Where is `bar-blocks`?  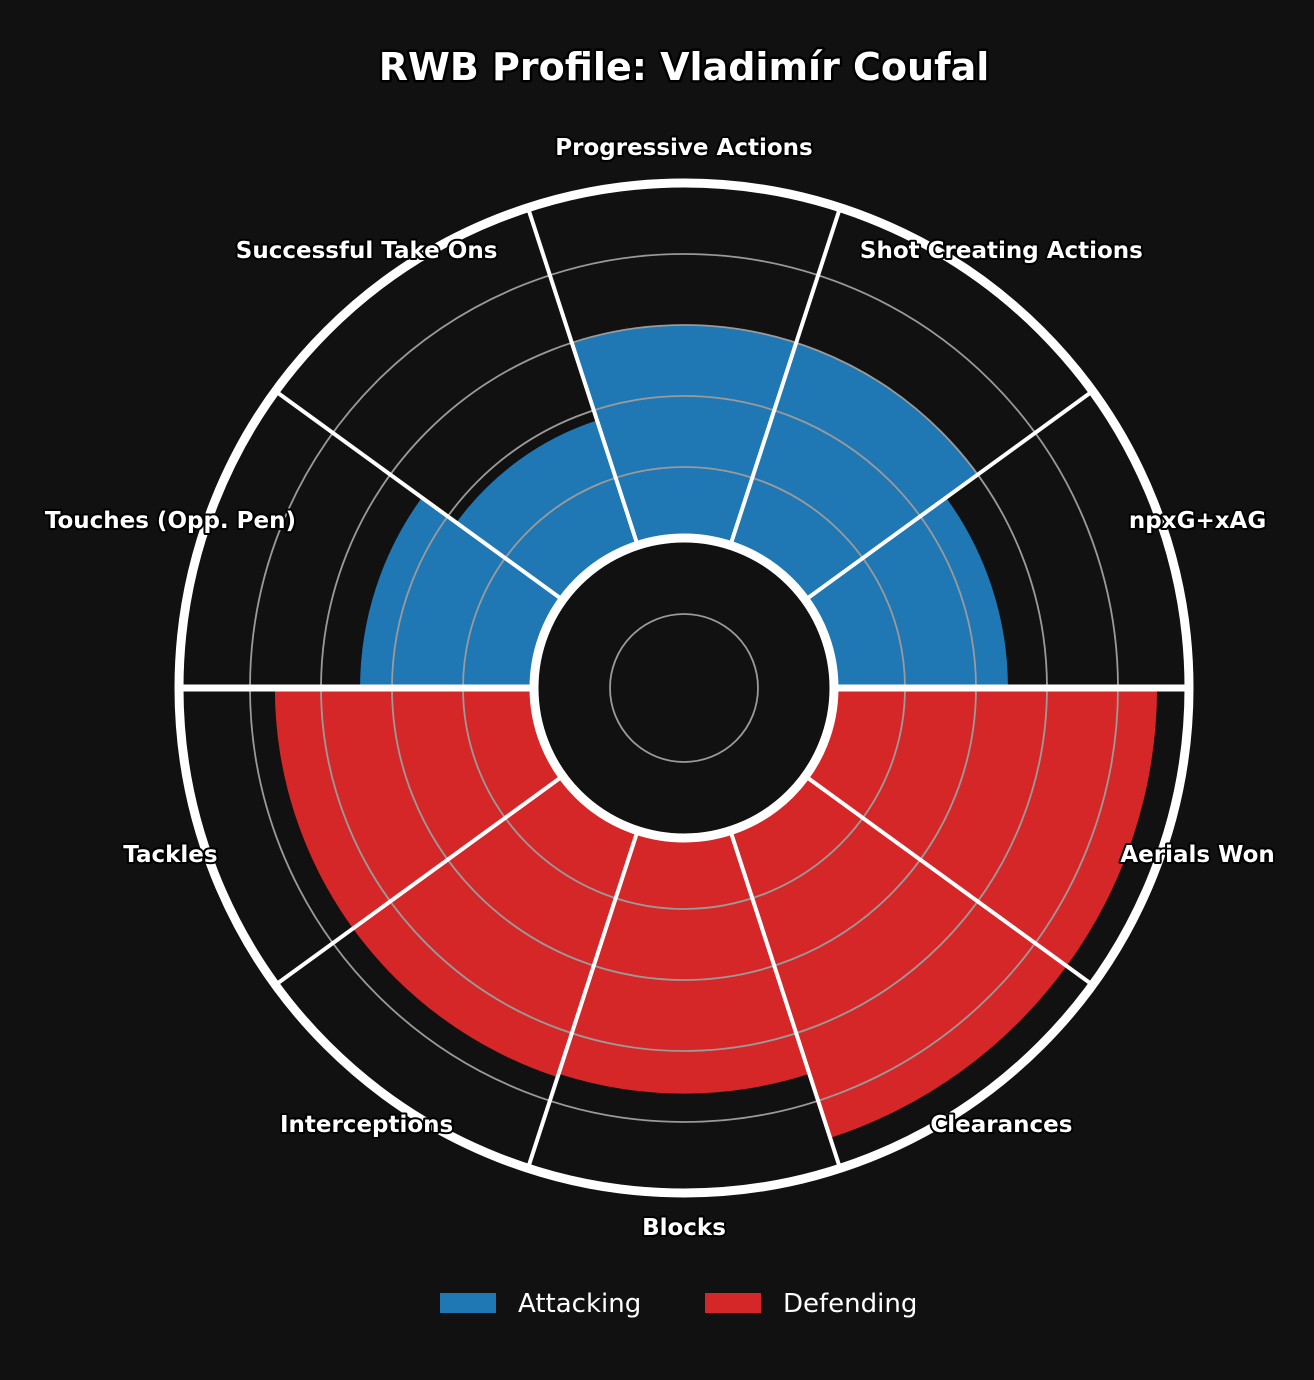 bar-blocks is located at coordinates (684, 962).